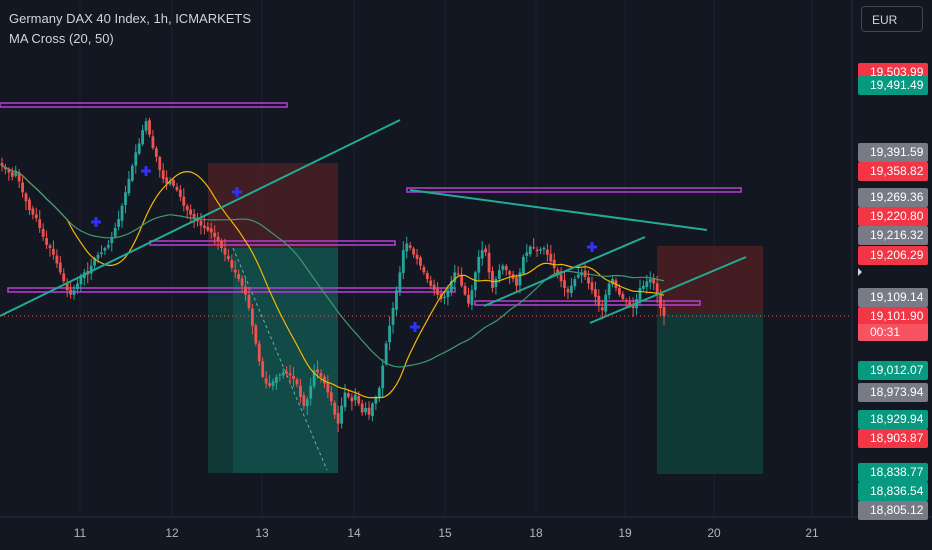  I want to click on currency-button: EUR, so click(892, 19).